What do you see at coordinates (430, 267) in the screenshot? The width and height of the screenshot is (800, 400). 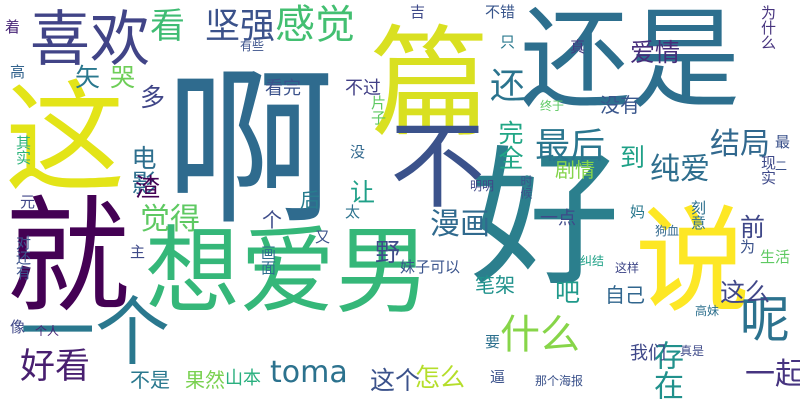 I see `word: 妹子可以` at bounding box center [430, 267].